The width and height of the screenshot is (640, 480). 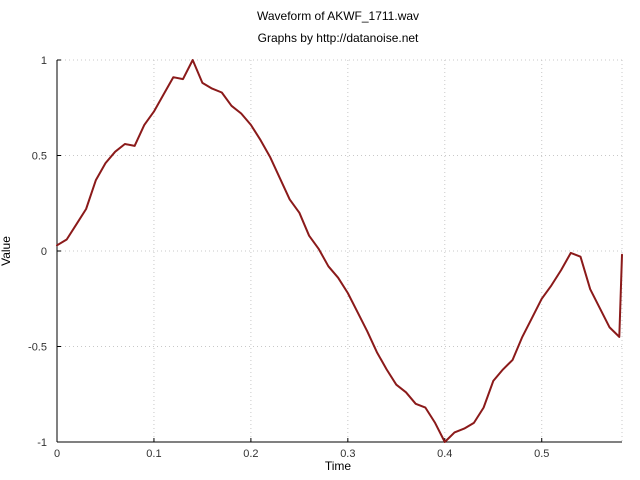 I want to click on chart-title: Waveform of AKWF_1711.wav, so click(x=338, y=16).